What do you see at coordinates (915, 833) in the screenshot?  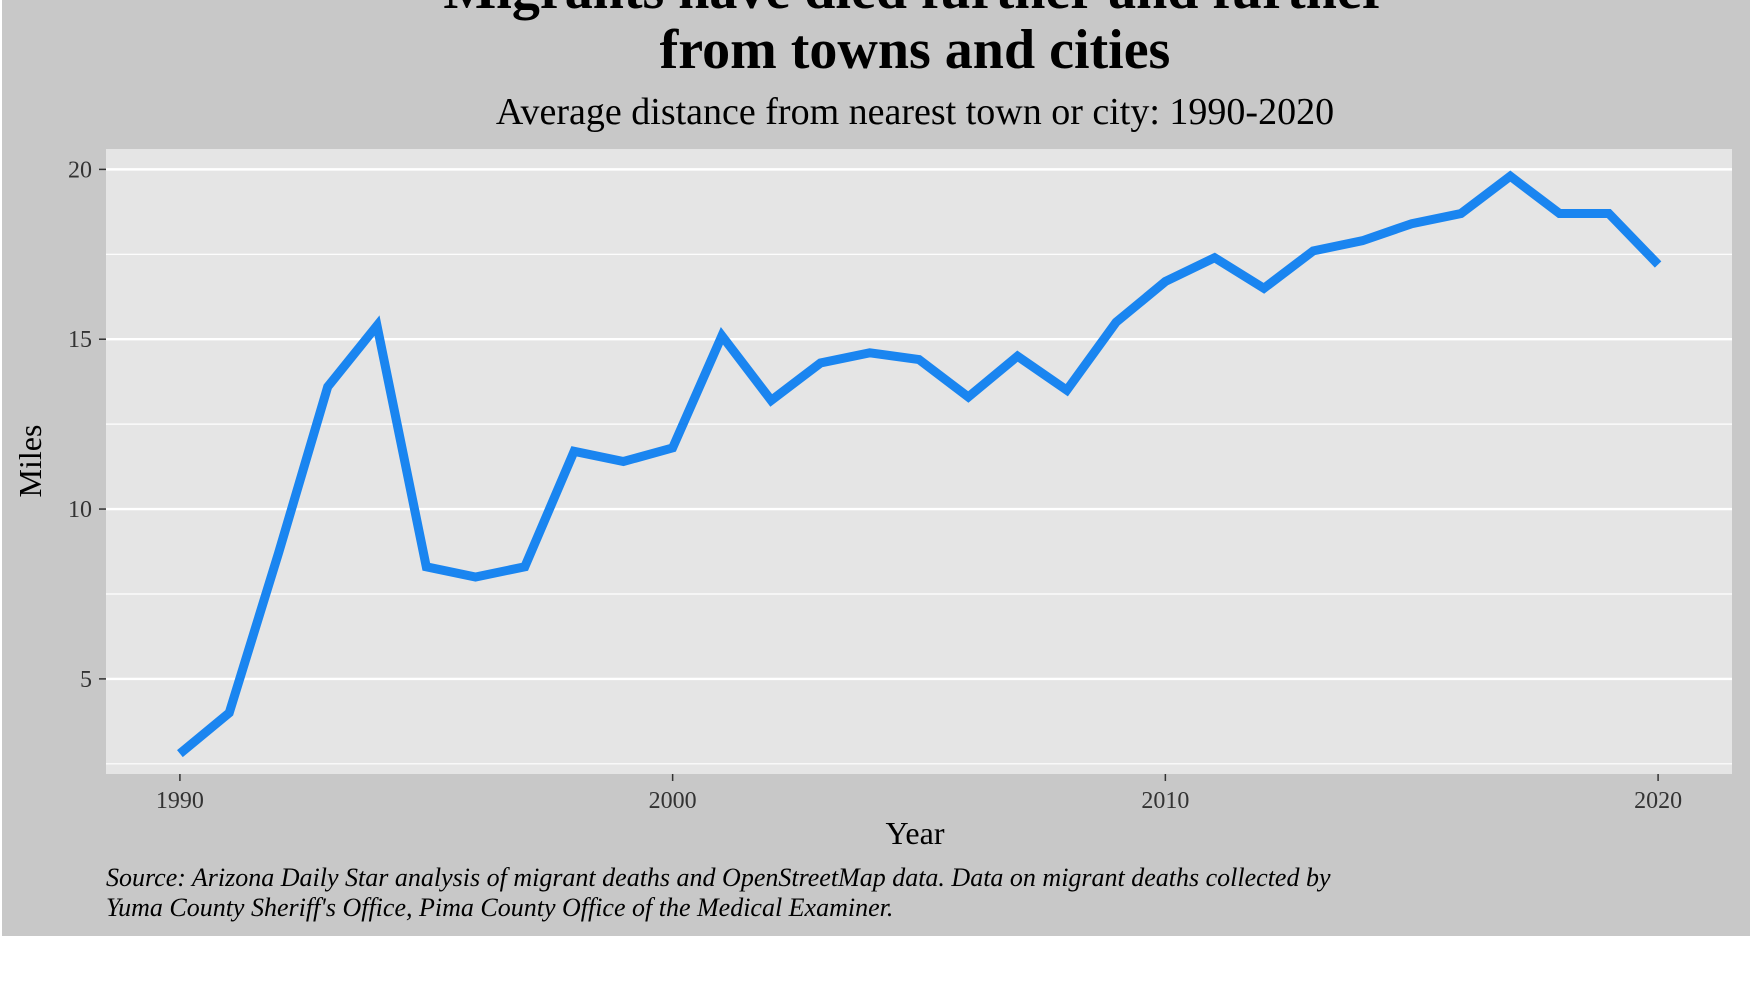 I see `x-axis-title: Year` at bounding box center [915, 833].